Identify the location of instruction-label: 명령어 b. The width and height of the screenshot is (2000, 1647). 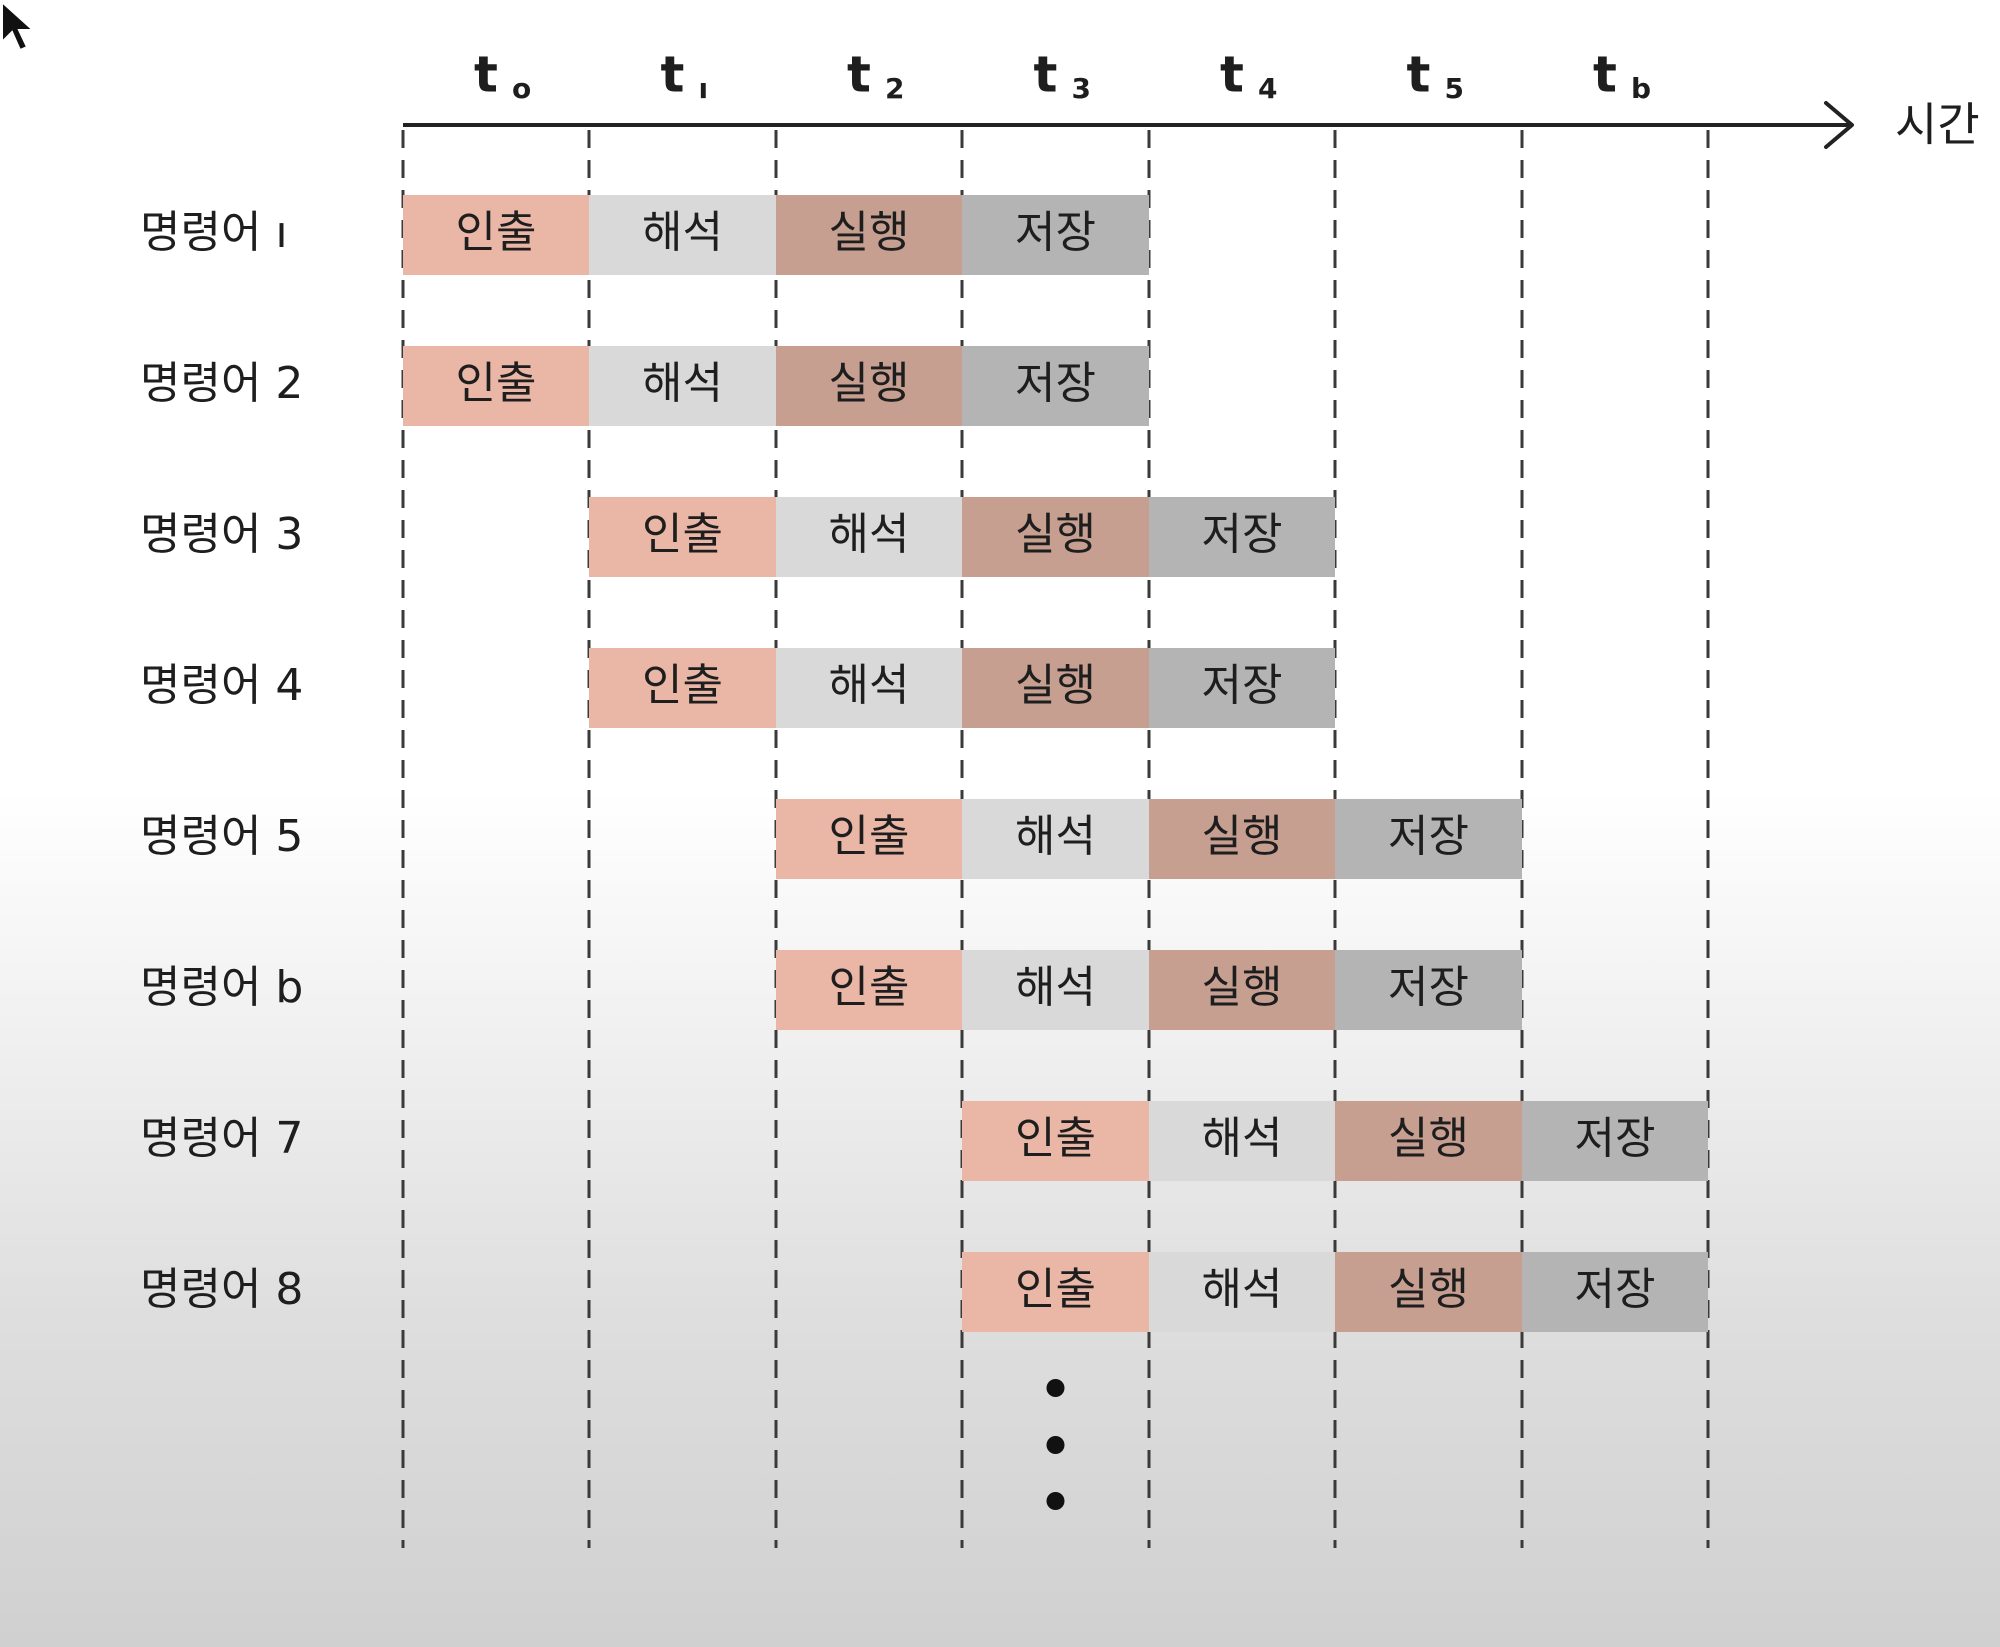
(221, 987).